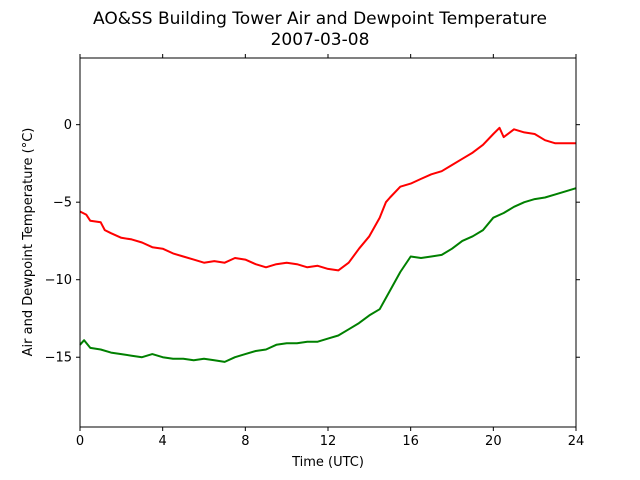  What do you see at coordinates (163, 441) in the screenshot?
I see `x-tick-label: 4` at bounding box center [163, 441].